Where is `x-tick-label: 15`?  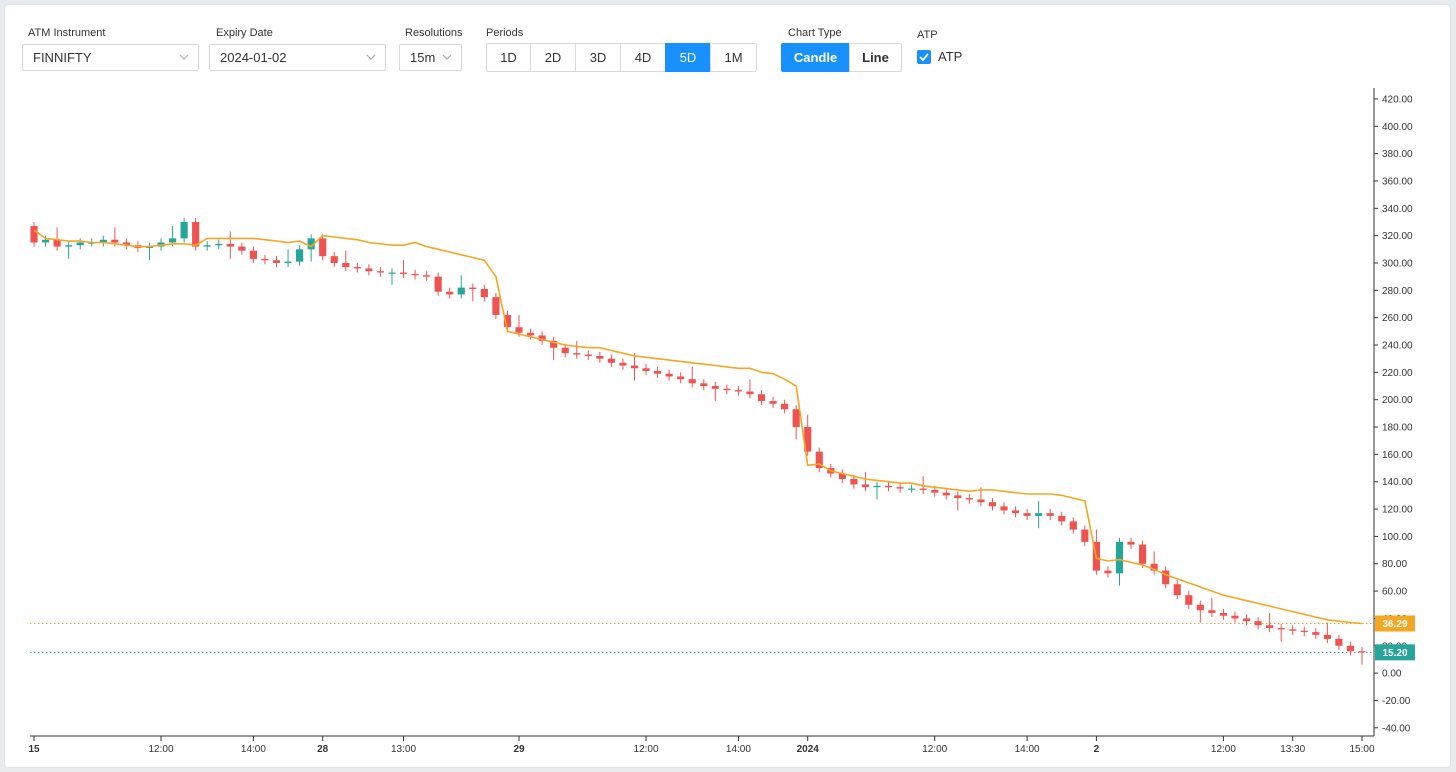
x-tick-label: 15 is located at coordinates (34, 749).